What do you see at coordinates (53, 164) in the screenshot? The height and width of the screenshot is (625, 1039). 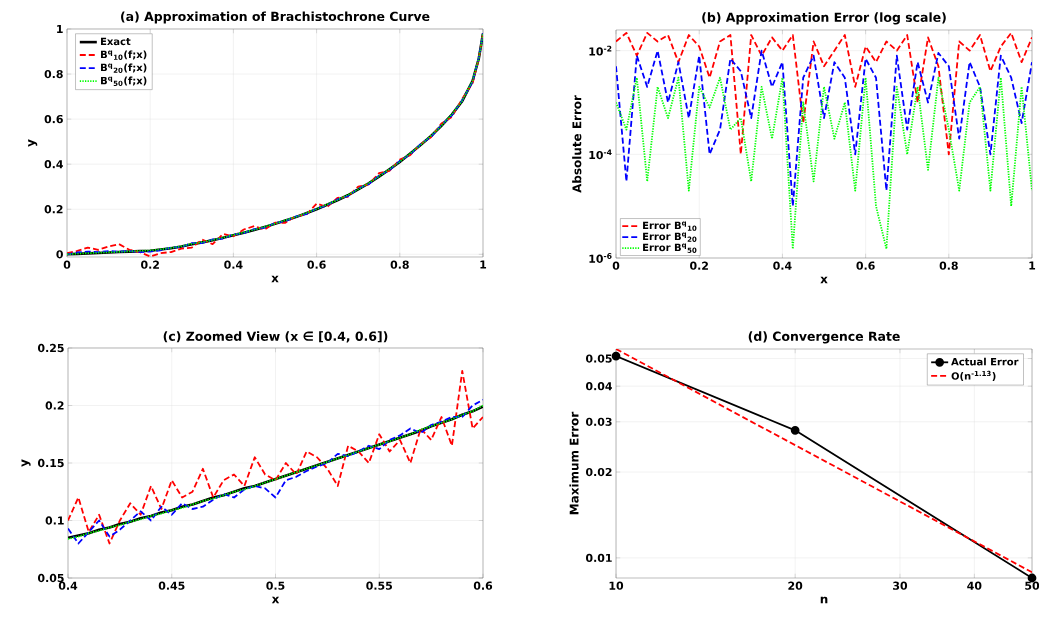 I see `y-tick-label: 0.4` at bounding box center [53, 164].